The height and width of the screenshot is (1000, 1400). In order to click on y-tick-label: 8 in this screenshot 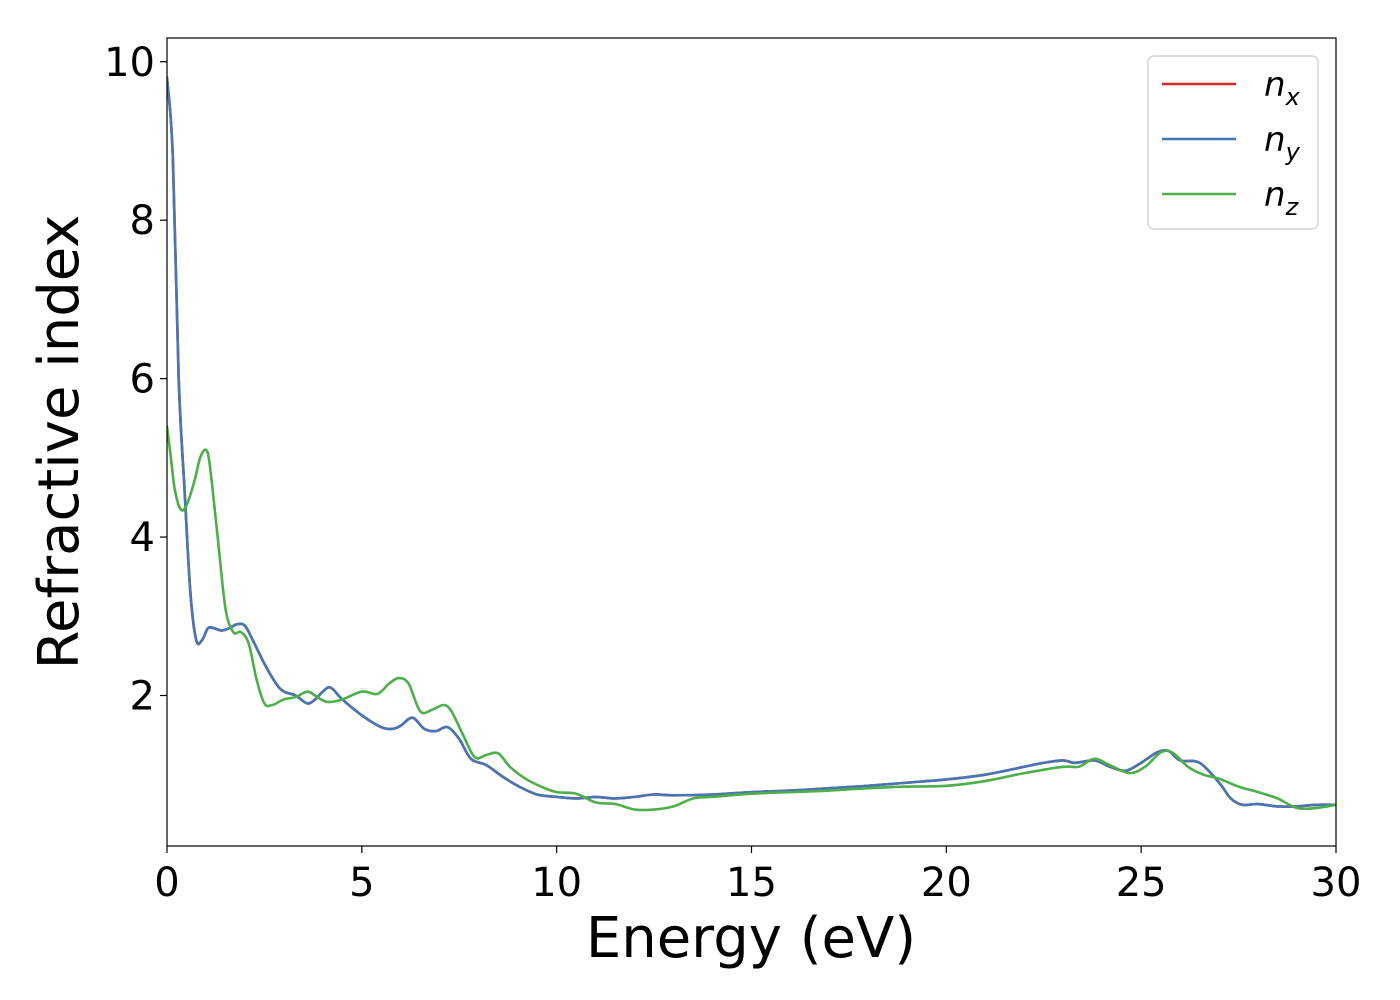, I will do `click(142, 221)`.